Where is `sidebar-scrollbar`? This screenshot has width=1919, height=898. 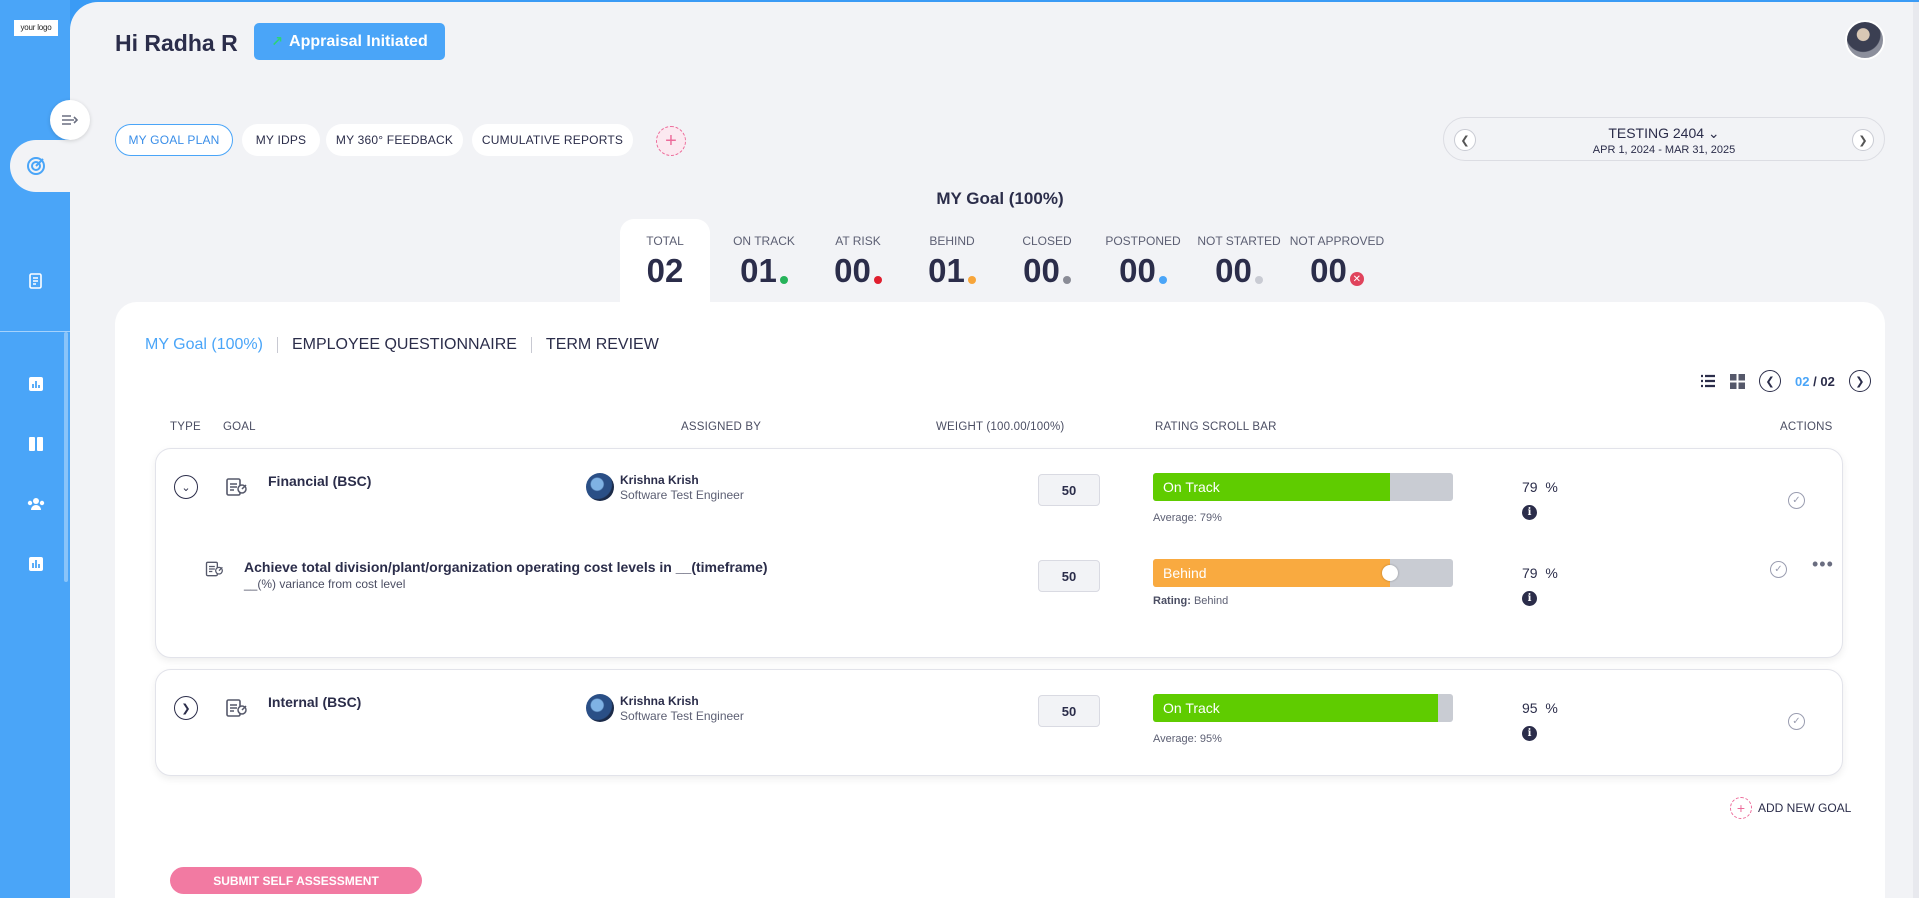
sidebar-scrollbar is located at coordinates (66, 457).